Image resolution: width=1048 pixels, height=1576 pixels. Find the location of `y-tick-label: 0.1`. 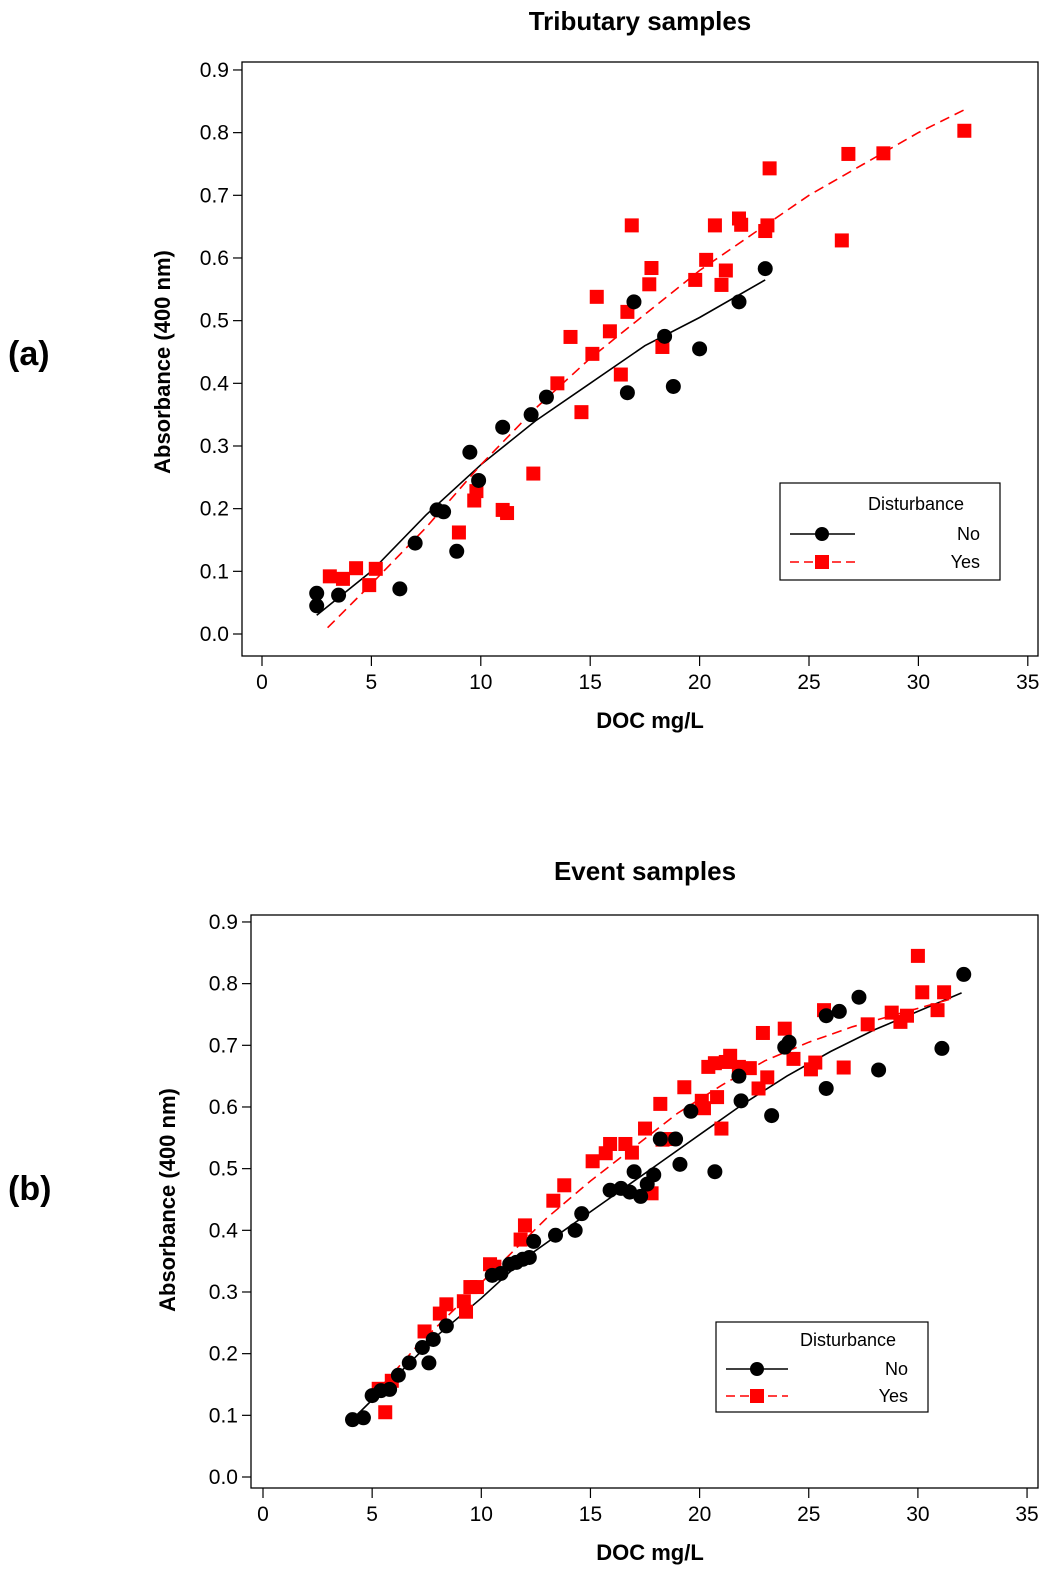

y-tick-label: 0.1 is located at coordinates (214, 571).